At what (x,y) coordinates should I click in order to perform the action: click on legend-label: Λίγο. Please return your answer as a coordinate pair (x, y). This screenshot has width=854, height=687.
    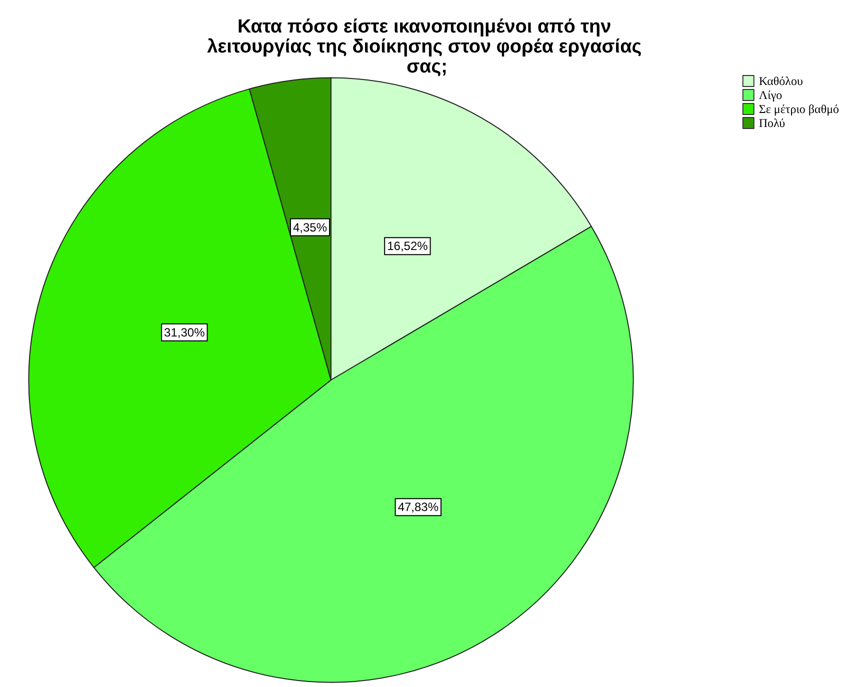
    Looking at the image, I should click on (770, 95).